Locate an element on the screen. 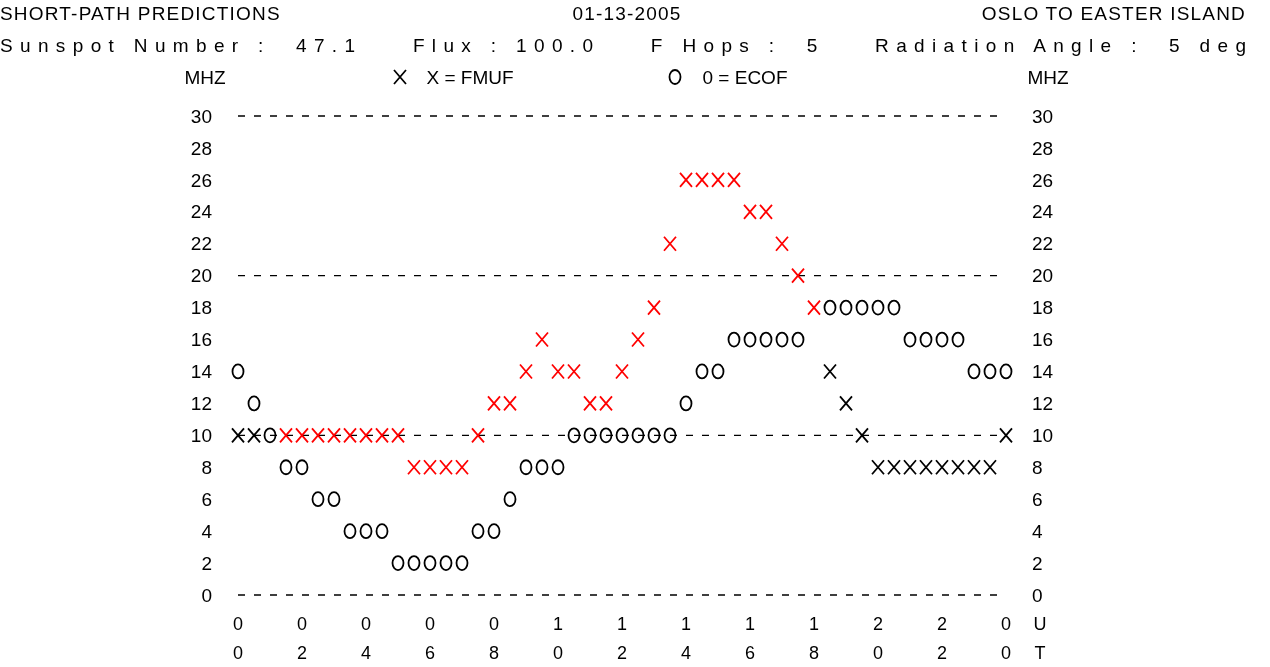  chart-subtitle: Sunspot Number : 47.1 Flux : 100.0 F Hops : 5 Radiation Angle : 5 deg is located at coordinates (623, 45).